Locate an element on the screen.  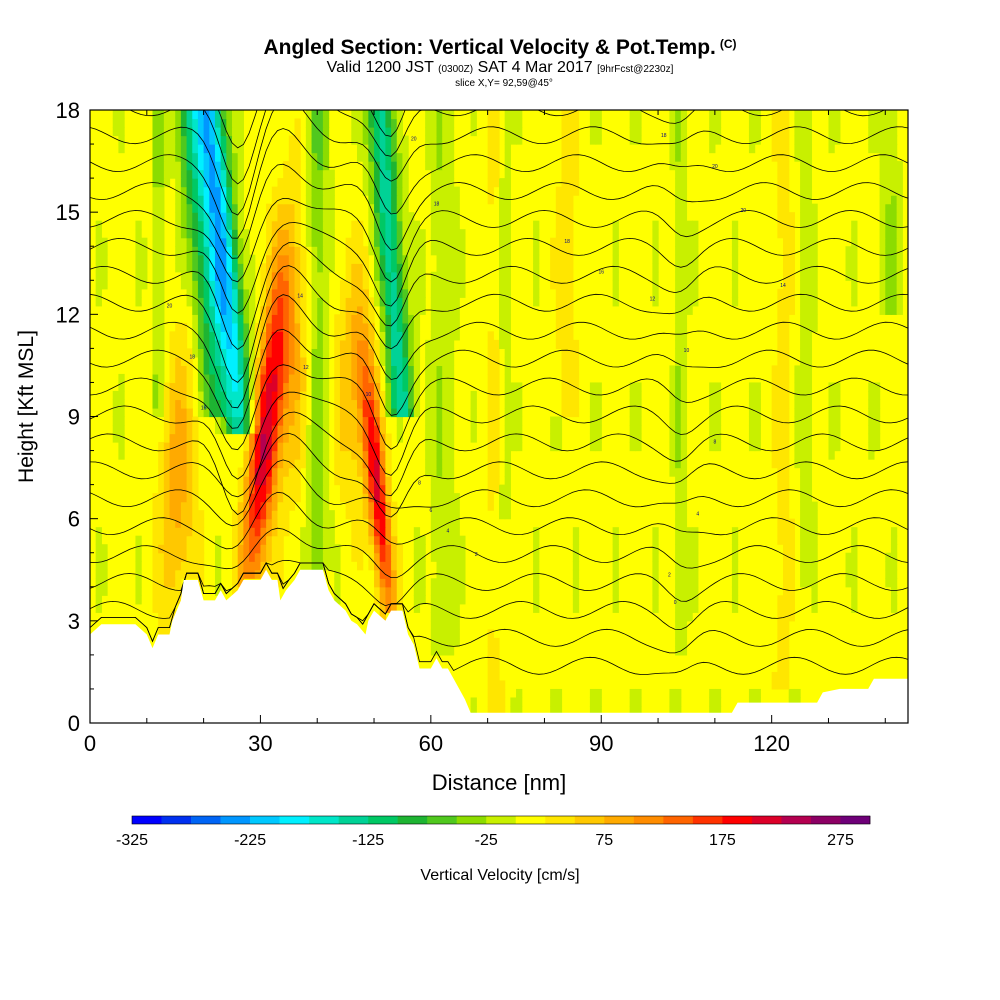
isentrope-line is located at coordinates (499, 520).